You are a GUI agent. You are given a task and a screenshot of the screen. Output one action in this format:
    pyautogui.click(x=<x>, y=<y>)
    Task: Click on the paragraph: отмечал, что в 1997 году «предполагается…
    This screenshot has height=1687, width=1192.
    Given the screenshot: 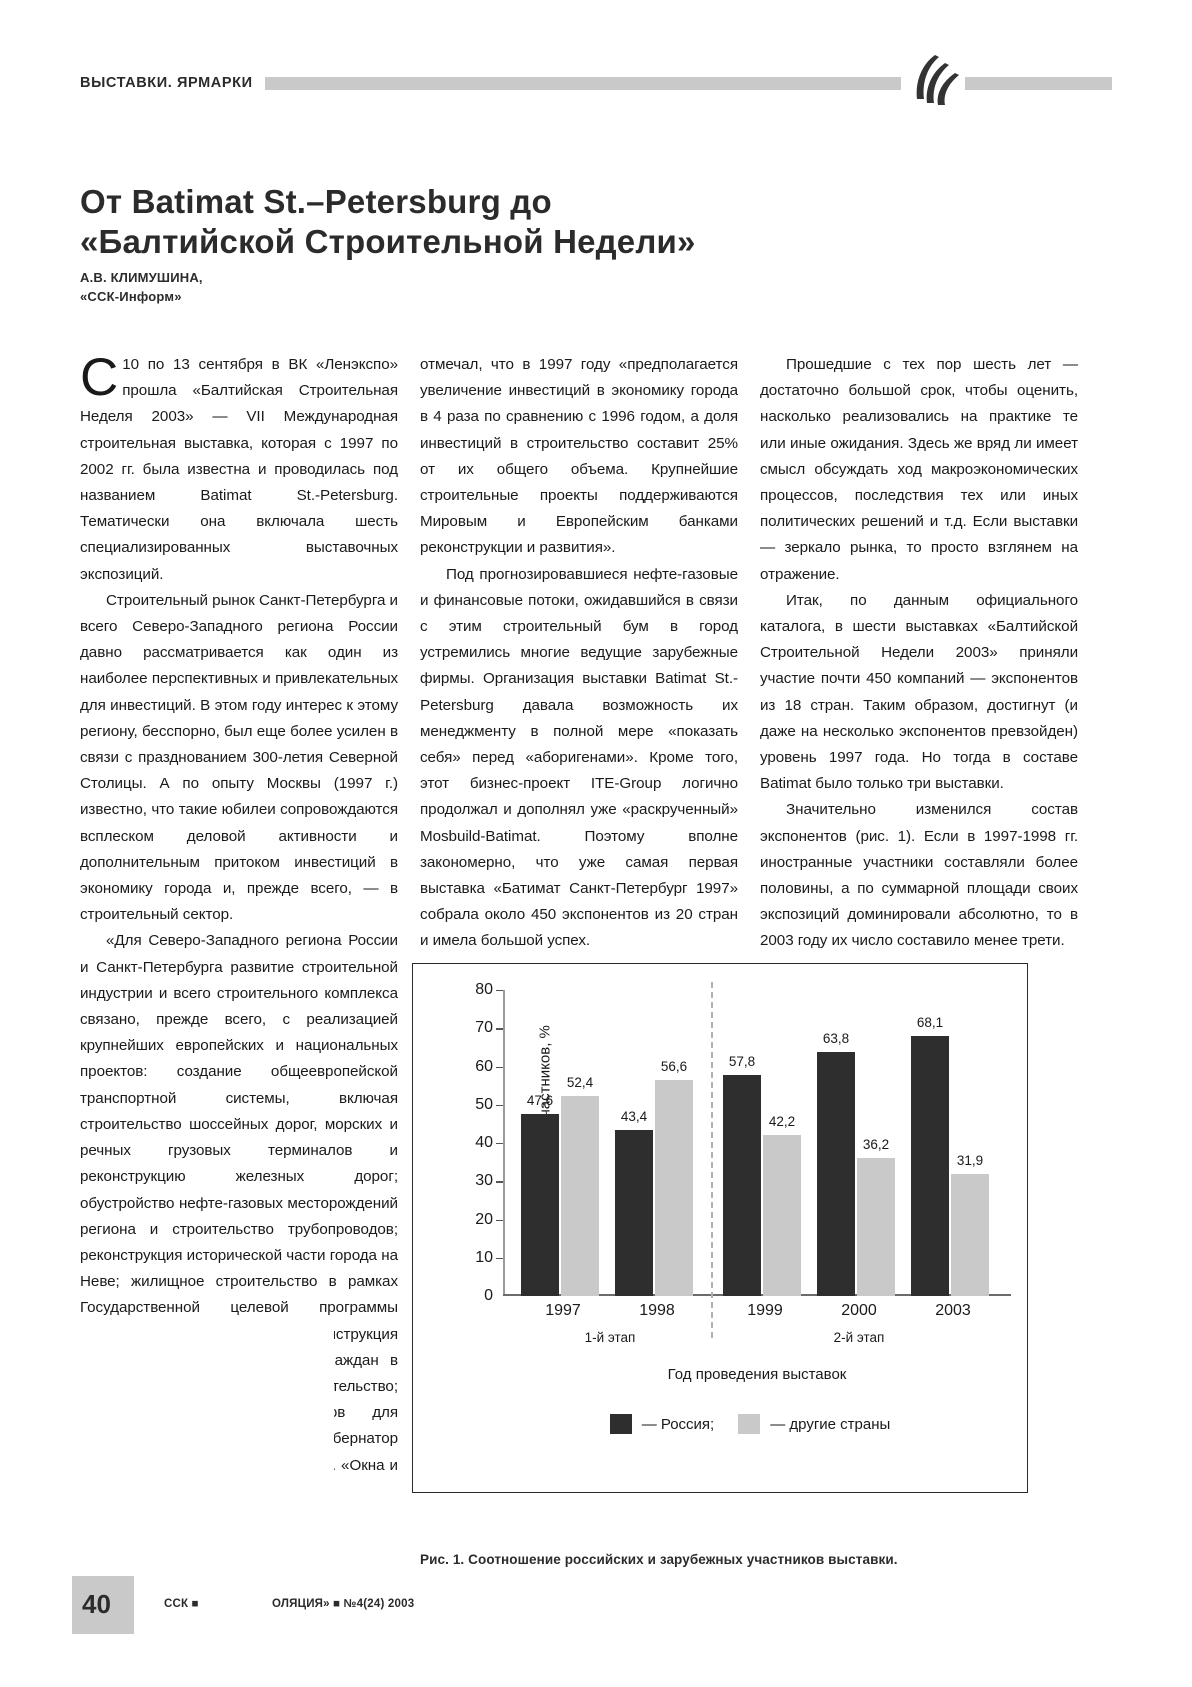 What is the action you would take?
    pyautogui.click(x=579, y=456)
    